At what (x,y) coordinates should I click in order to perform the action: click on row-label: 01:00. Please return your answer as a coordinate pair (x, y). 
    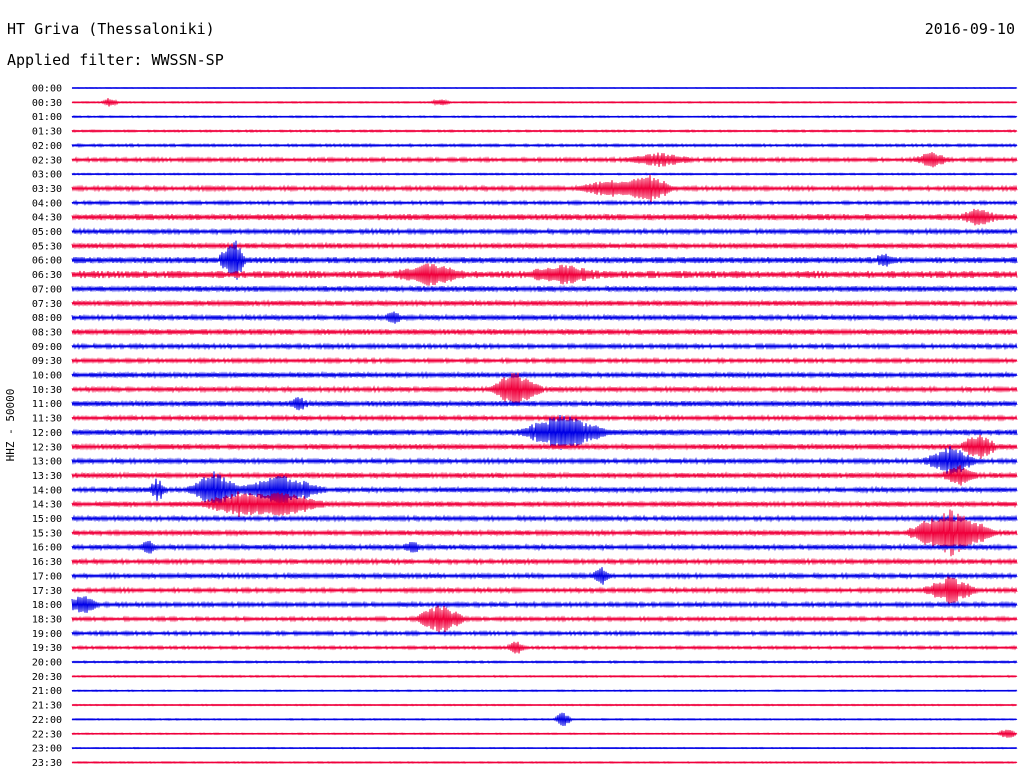
    Looking at the image, I should click on (47, 117).